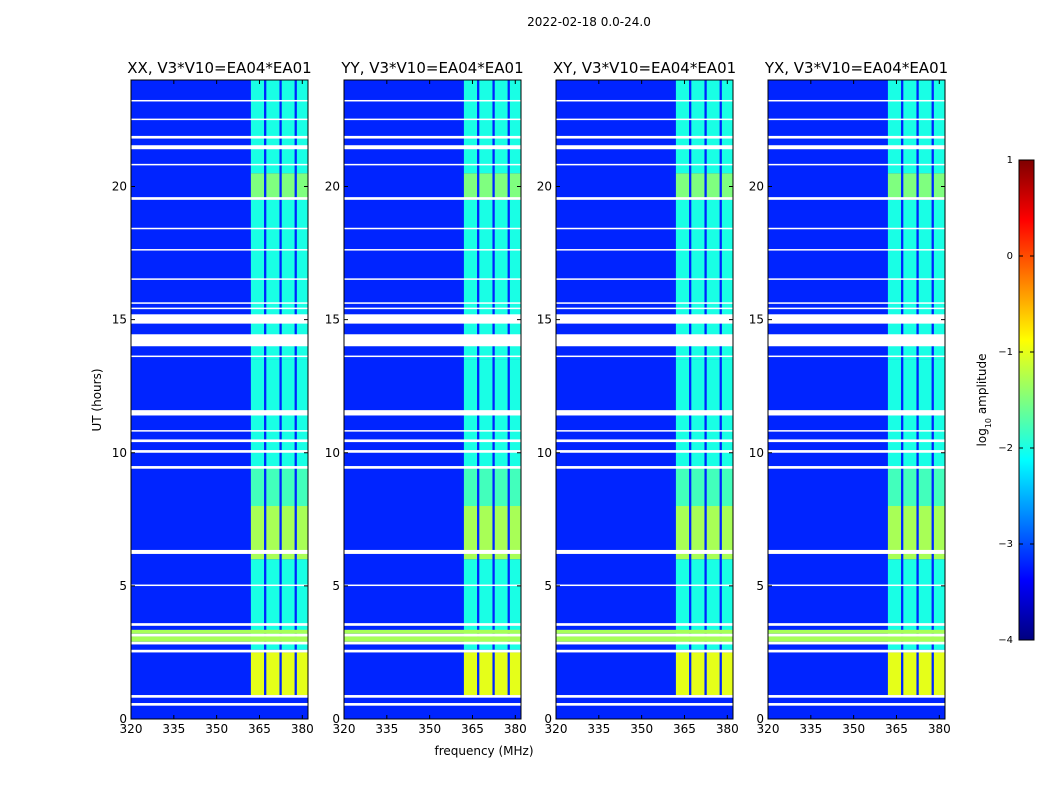 This screenshot has height=804, width=1050. Describe the element at coordinates (1010, 160) in the screenshot. I see `colorbar-tick-label: 1` at that location.